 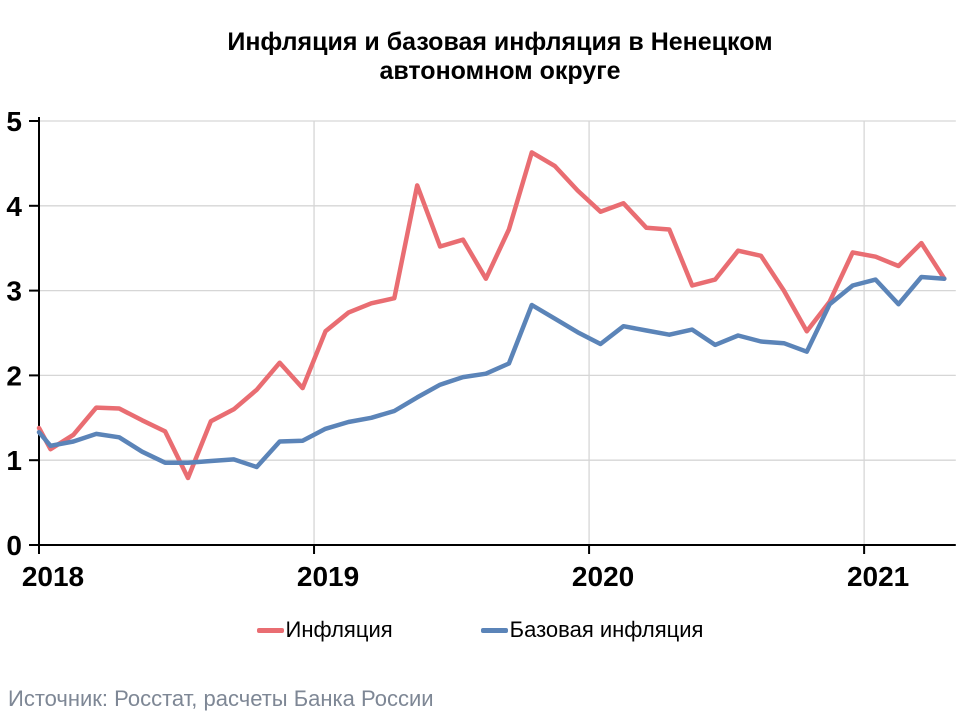 What do you see at coordinates (270, 630) in the screenshot?
I see `inflation-line-swatch` at bounding box center [270, 630].